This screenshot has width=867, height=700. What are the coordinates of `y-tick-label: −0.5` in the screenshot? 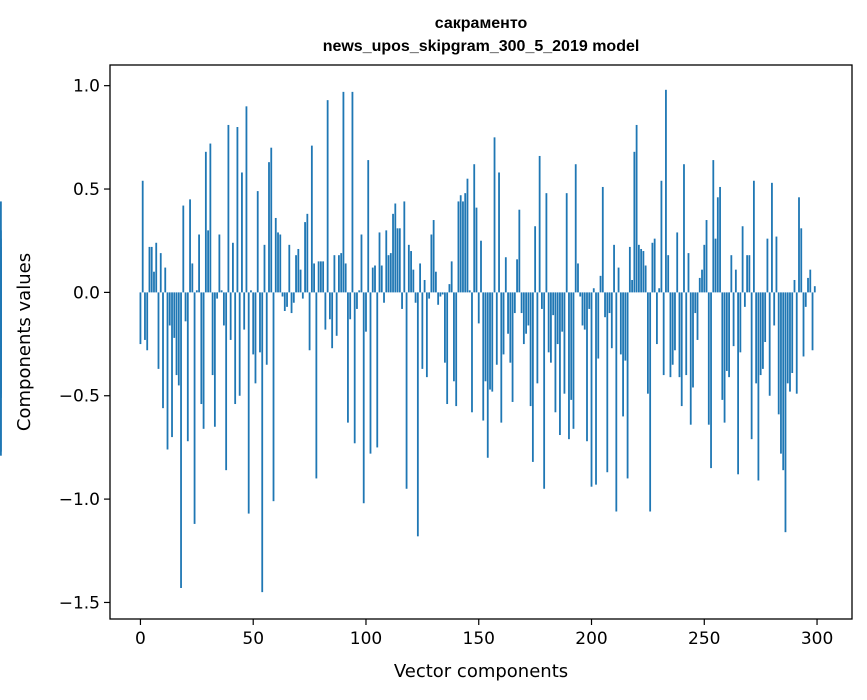 It's located at (79, 397).